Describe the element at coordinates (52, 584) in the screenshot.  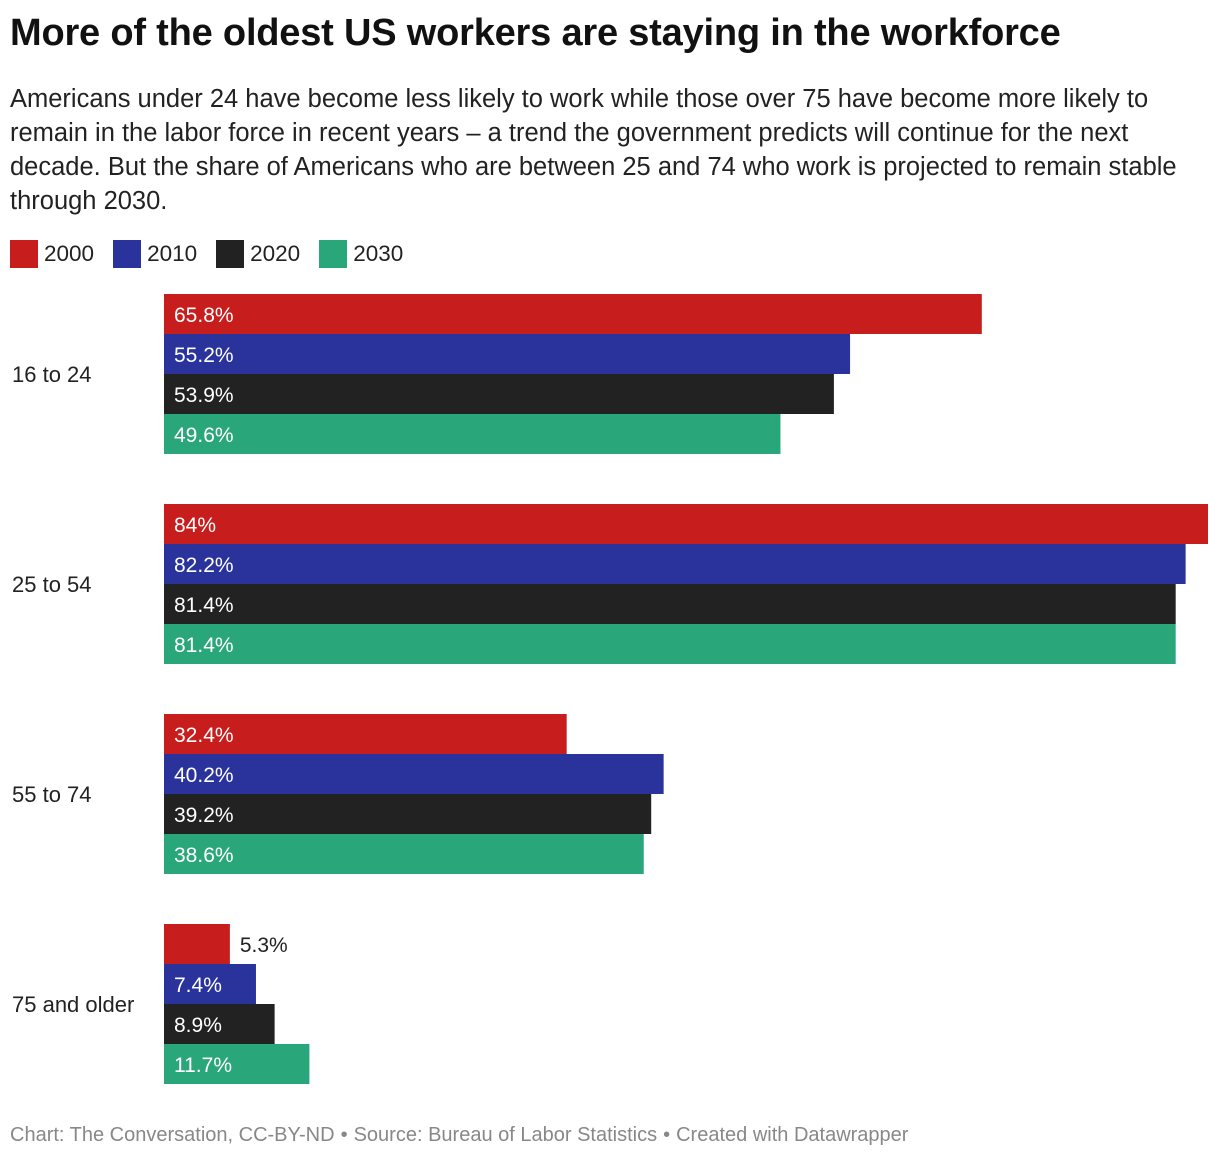
I see `category-label: 25 to 54` at that location.